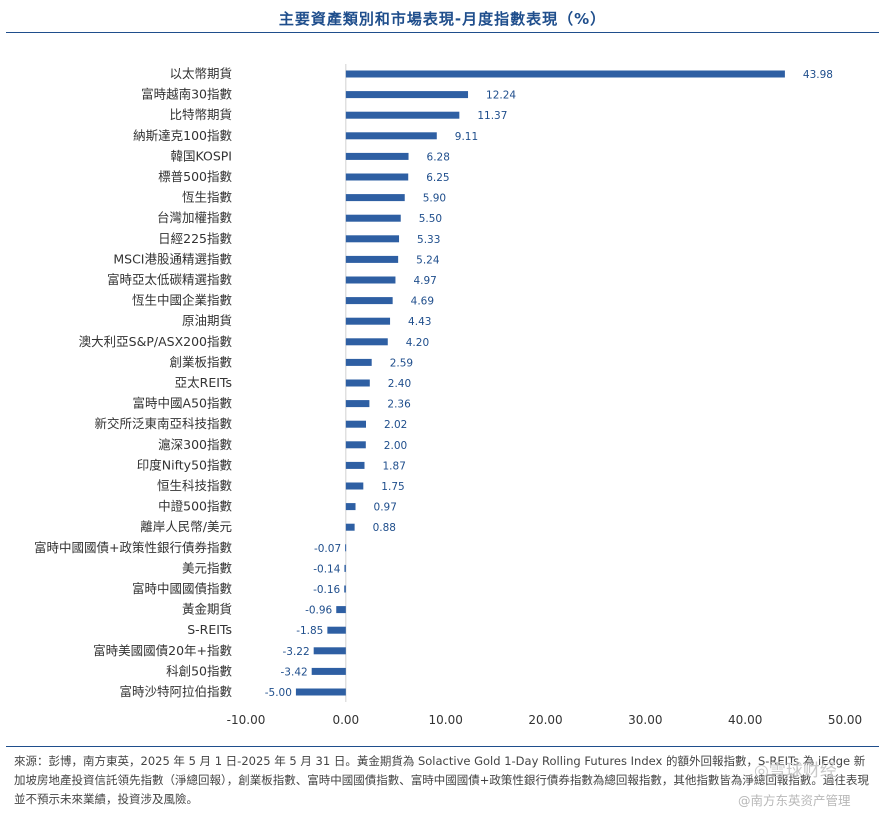  Describe the element at coordinates (195, 238) in the screenshot. I see `category-label: 日經225指數` at that location.